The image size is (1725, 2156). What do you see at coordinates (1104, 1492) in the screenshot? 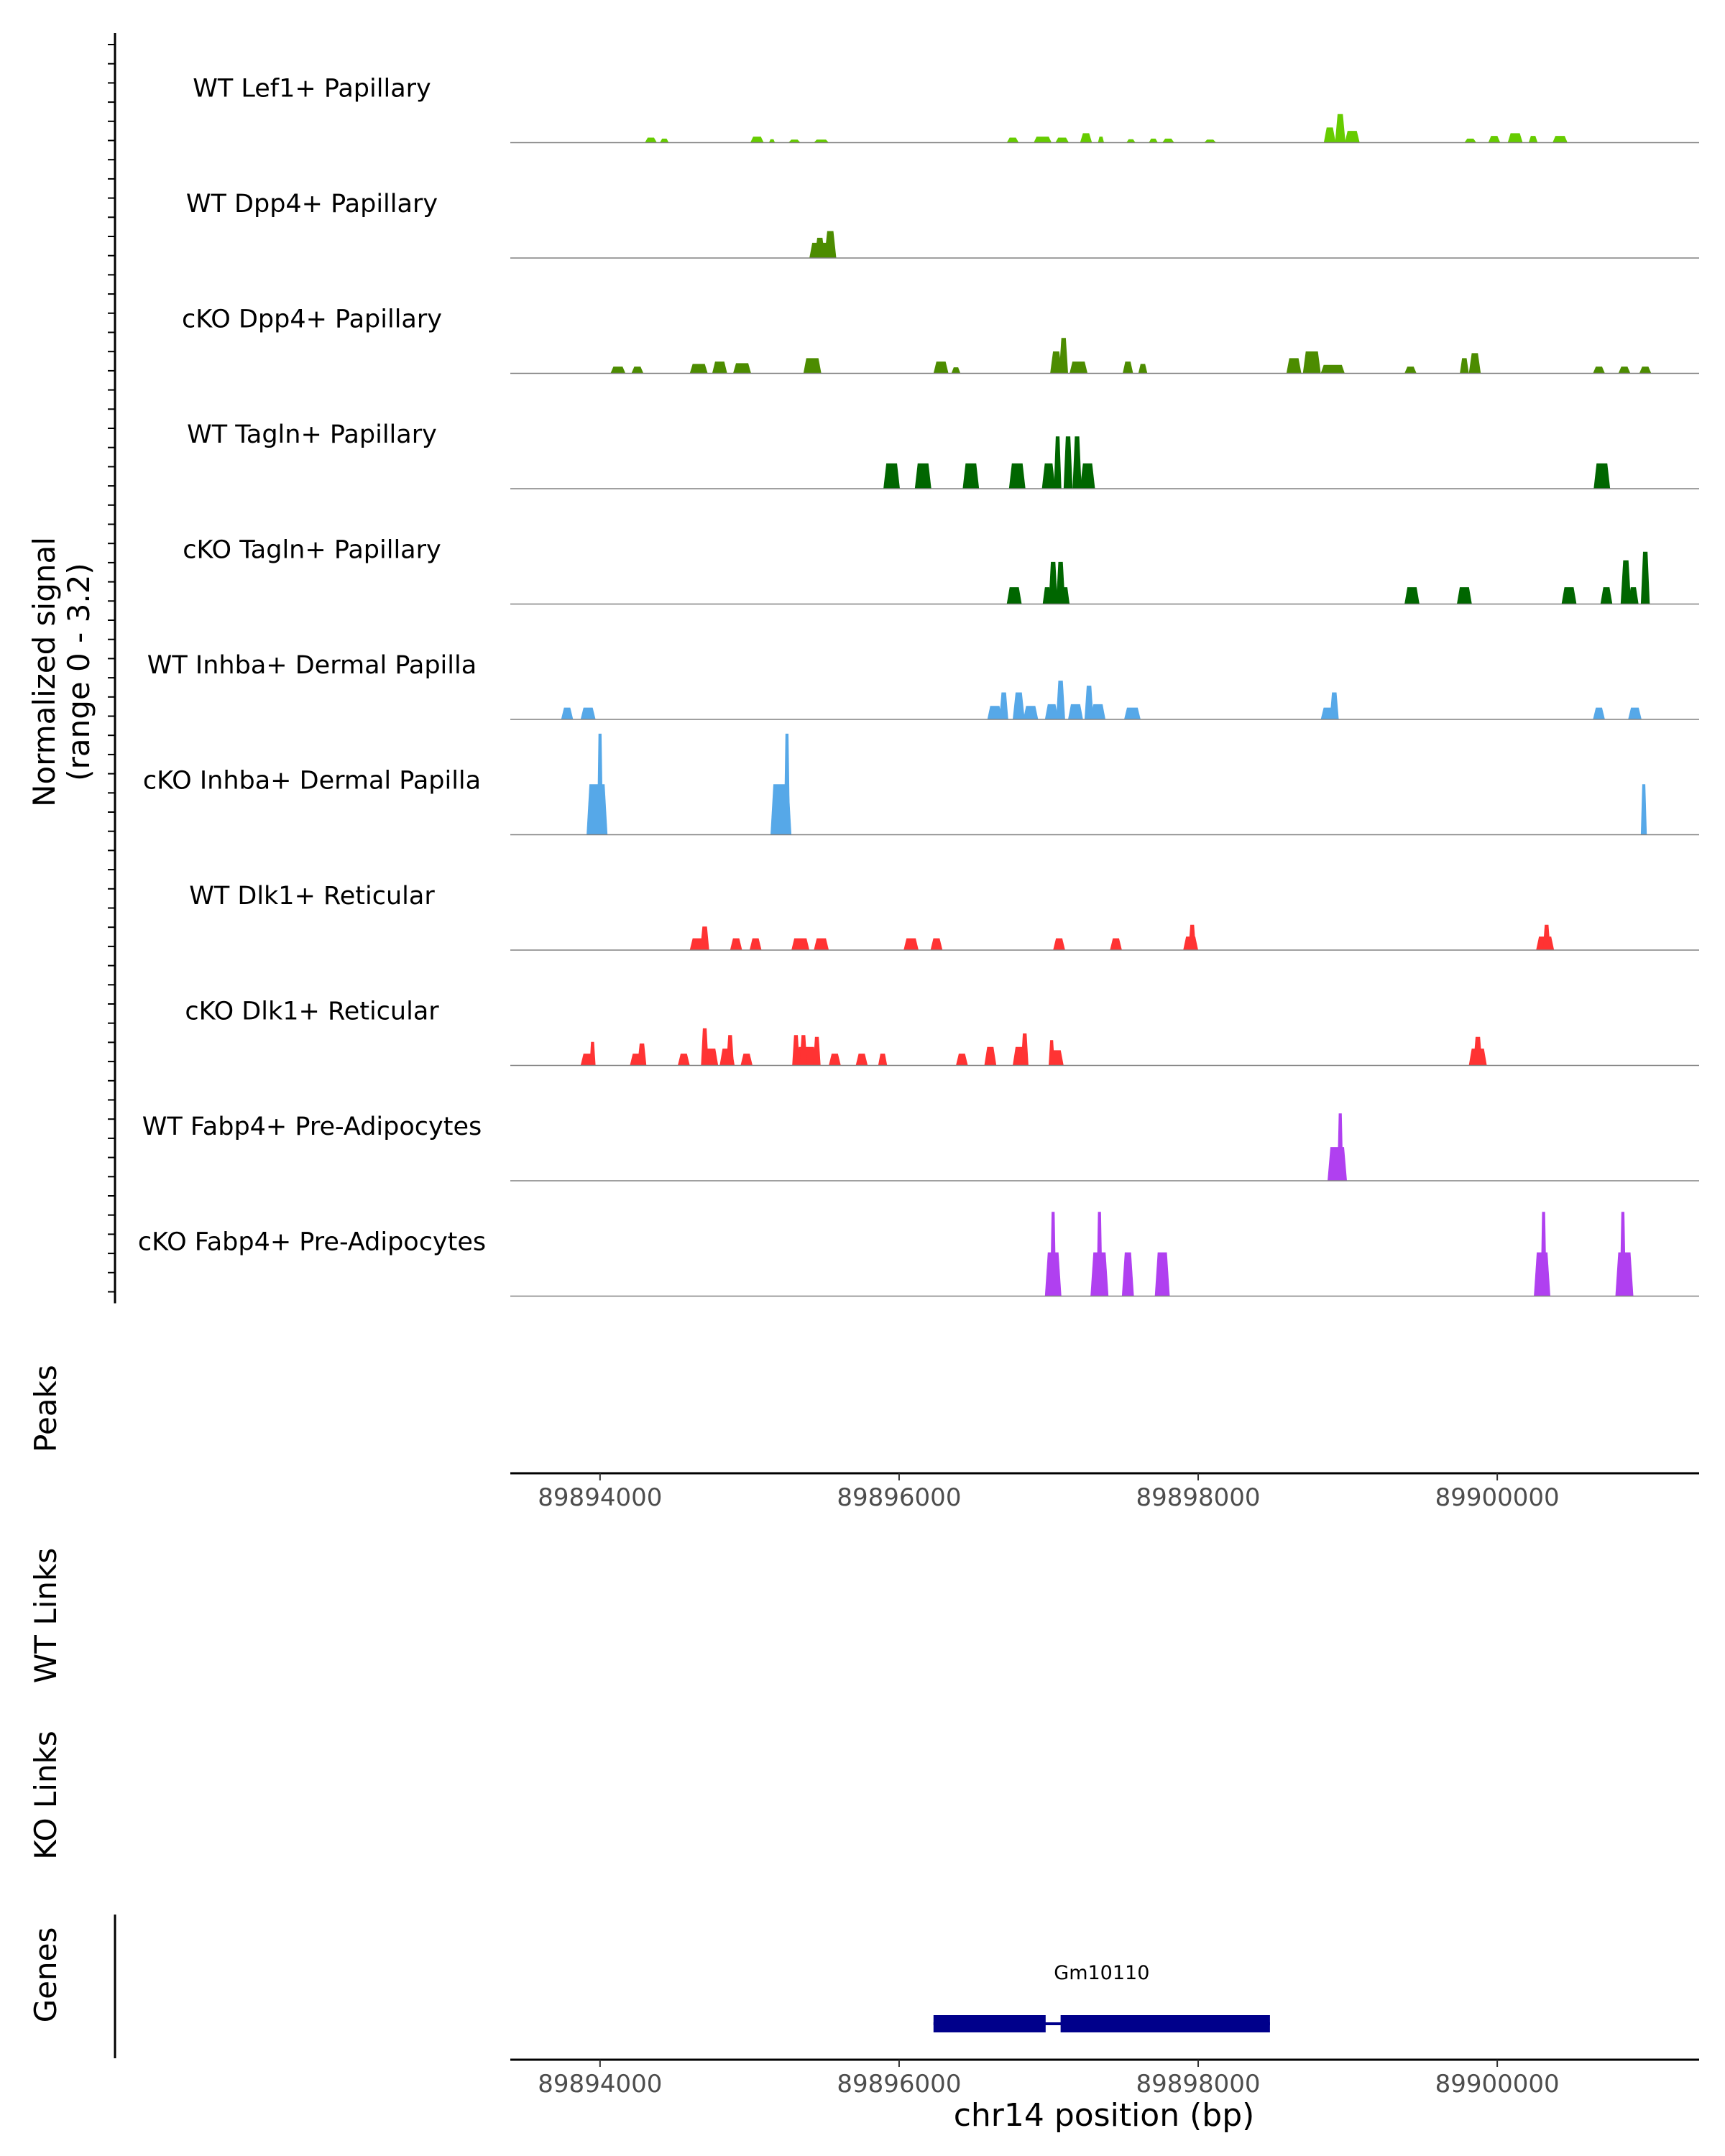
I see `peaks-x-axis: 89894000 89896000 89898000 89900000` at bounding box center [1104, 1492].